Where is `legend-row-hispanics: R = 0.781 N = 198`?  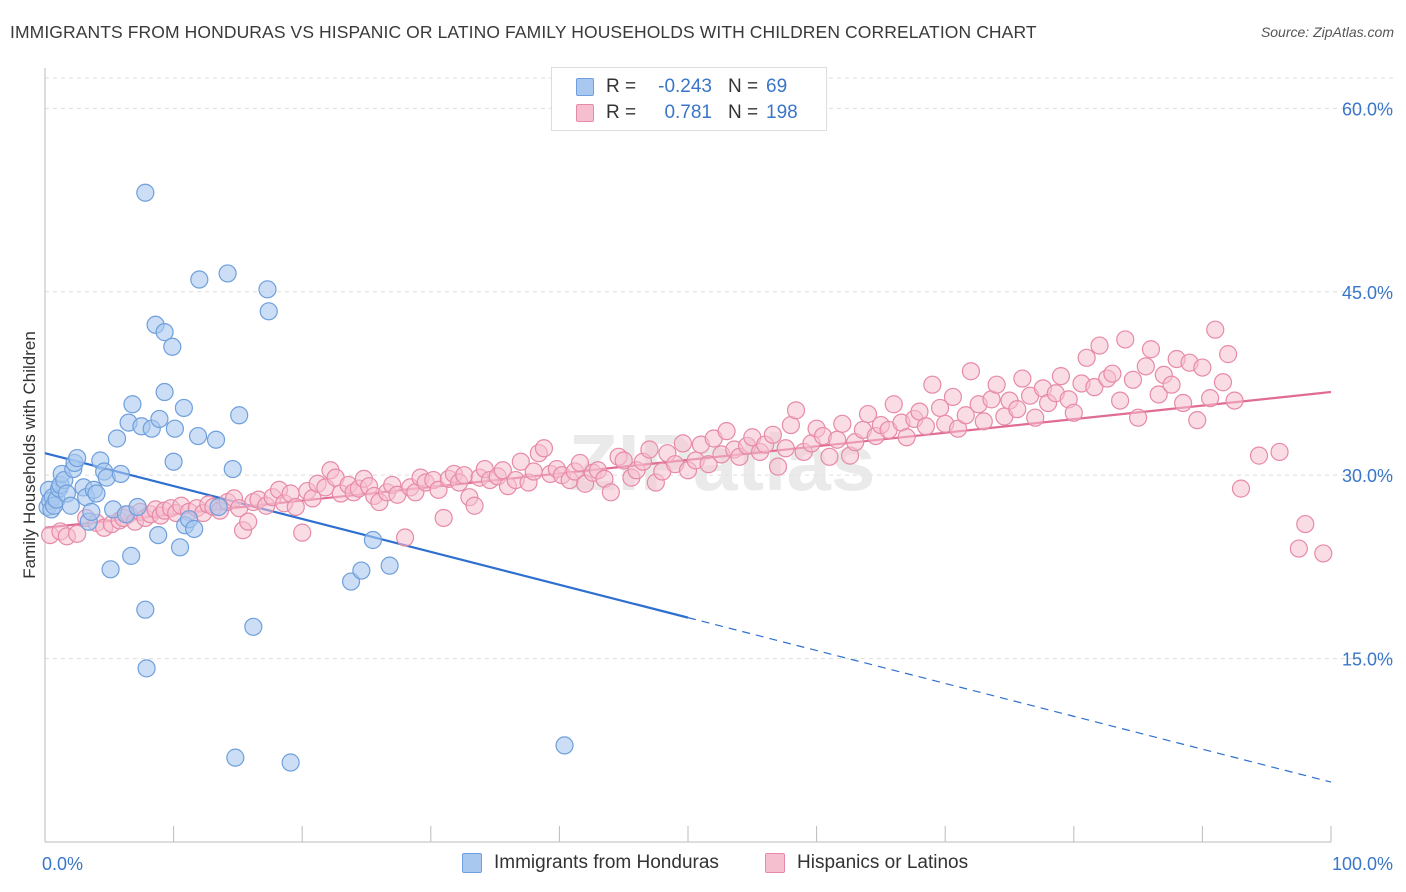
legend-row-hispanics: R = 0.781 N = 198 is located at coordinates (687, 113).